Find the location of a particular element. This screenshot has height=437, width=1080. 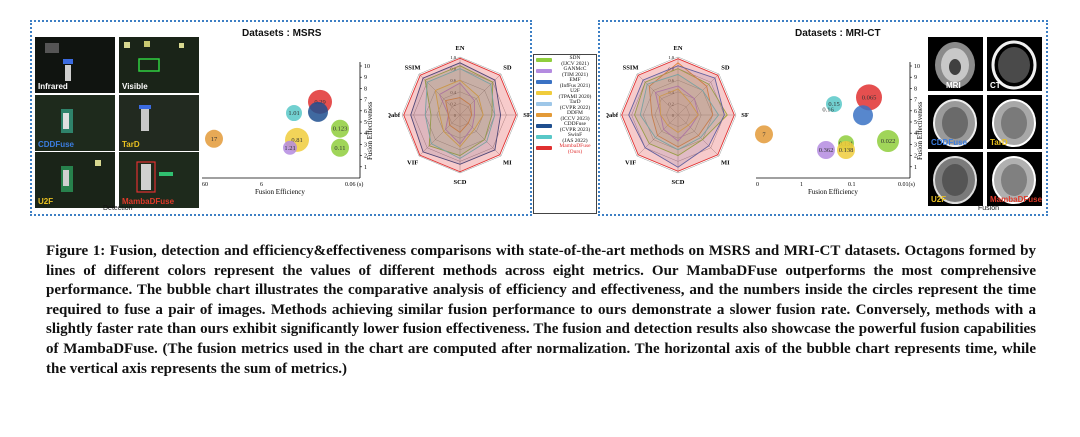

bubble-label: 0.065 is located at coordinates (869, 97).